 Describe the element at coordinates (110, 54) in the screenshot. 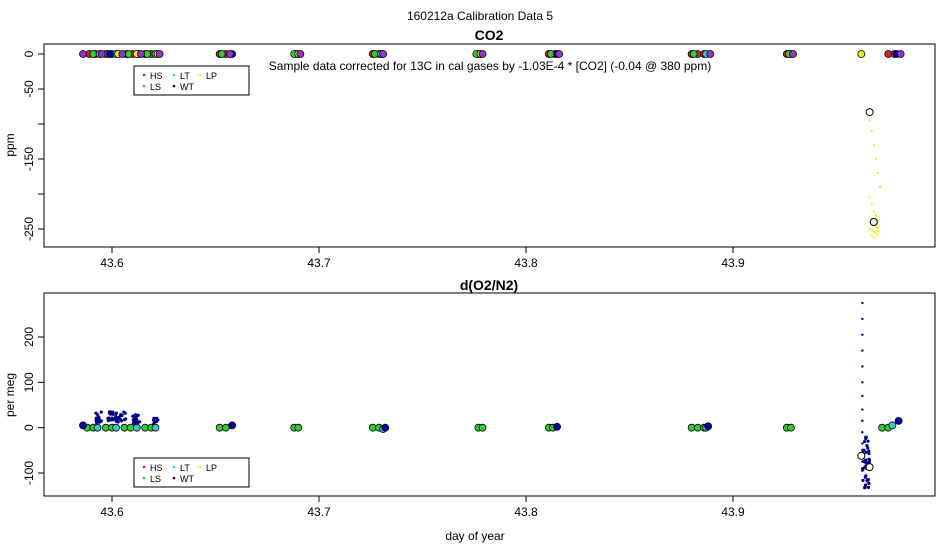

I see `co2-point-WT` at that location.